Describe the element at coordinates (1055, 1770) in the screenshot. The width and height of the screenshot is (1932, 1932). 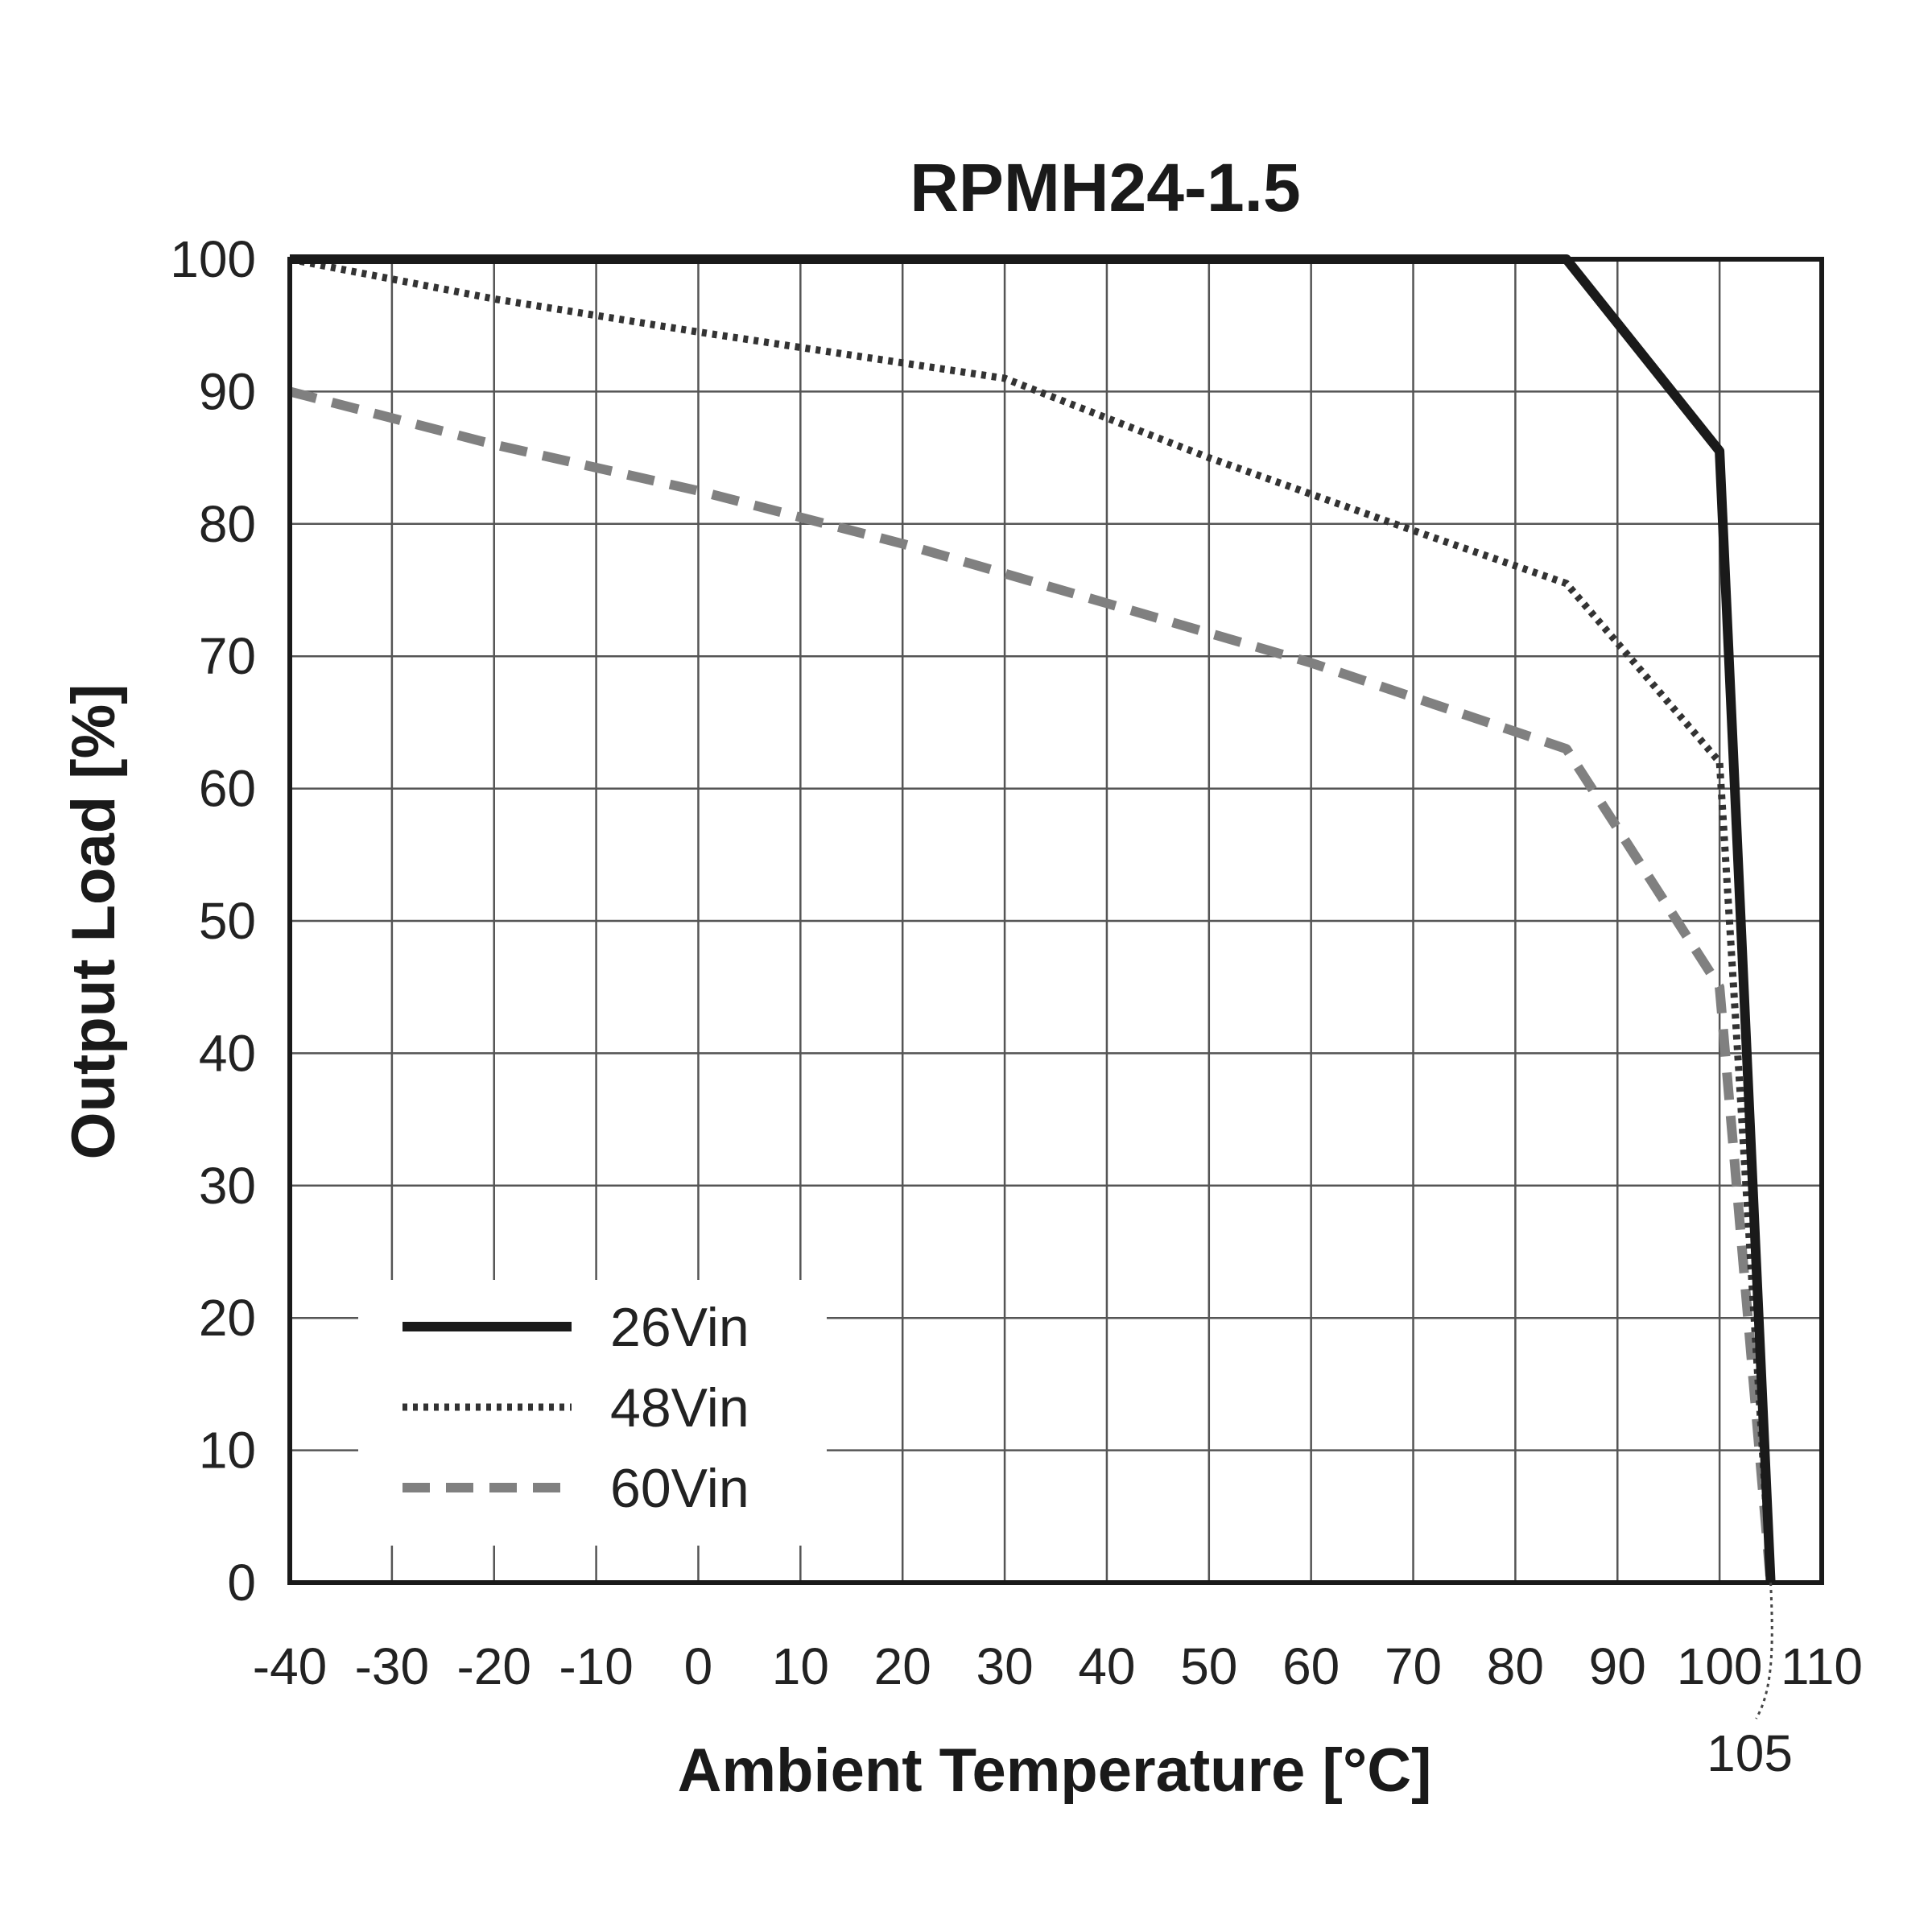
I see `x-axis-label: Ambient Temperature [°C]` at that location.